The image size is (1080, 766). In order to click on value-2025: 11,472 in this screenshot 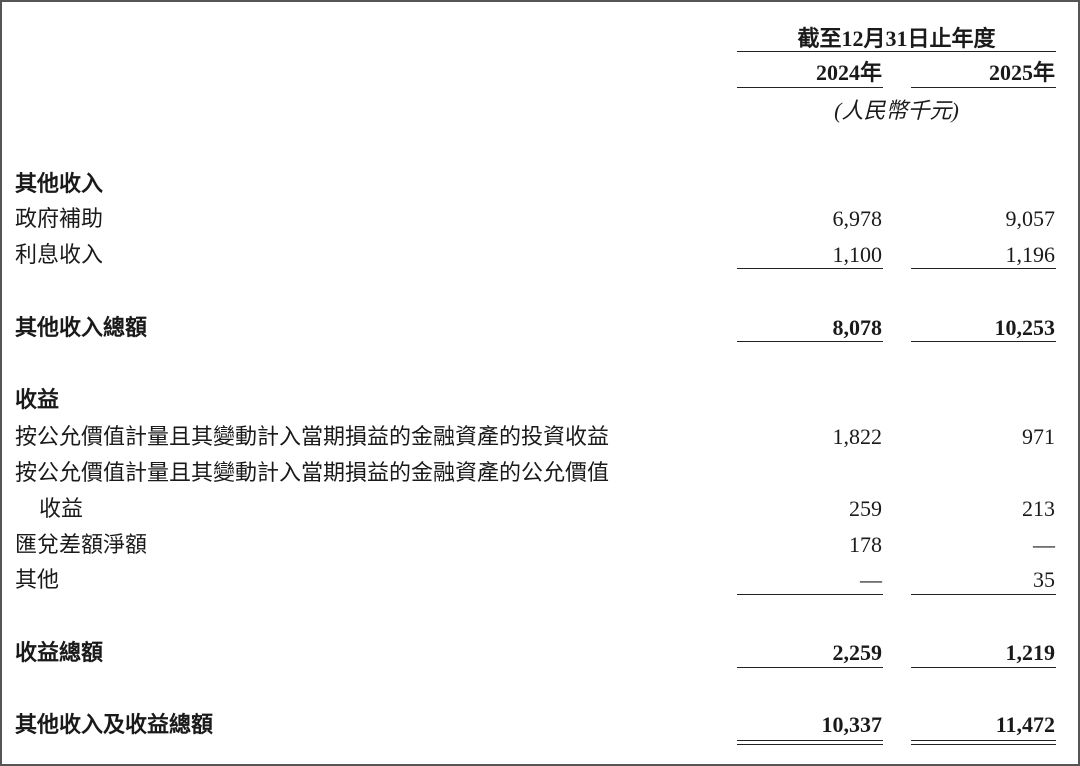, I will do `click(1025, 724)`.